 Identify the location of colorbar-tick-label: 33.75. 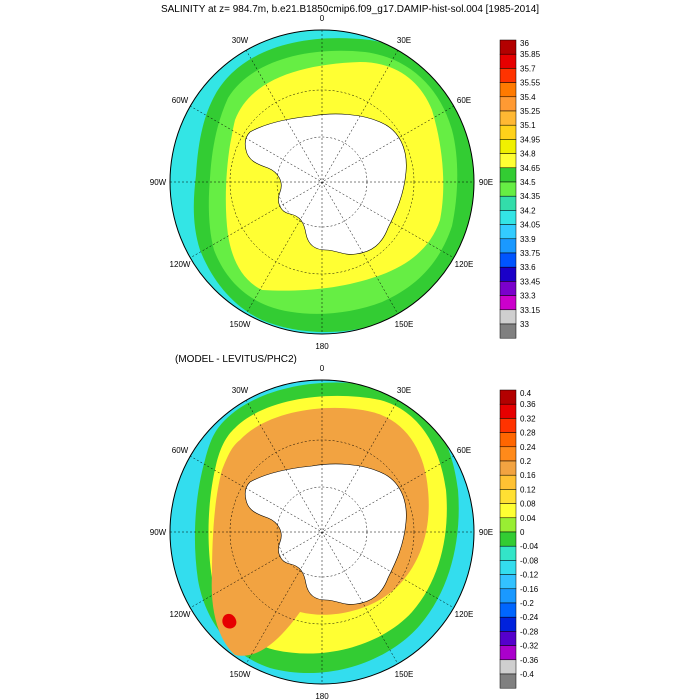
(530, 253).